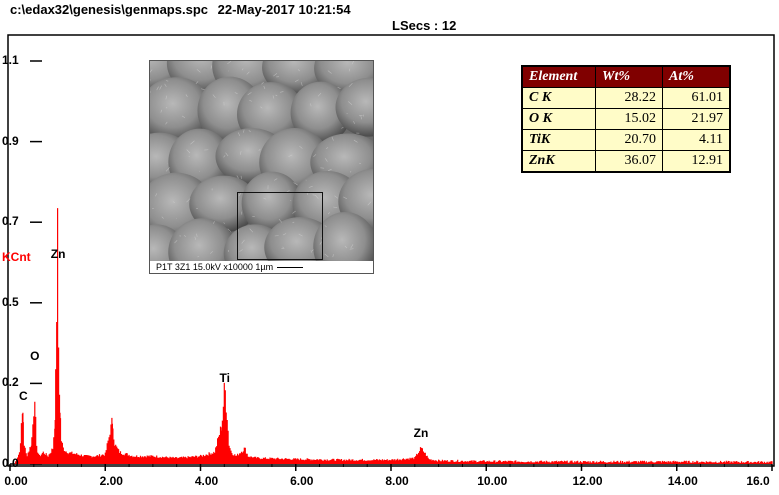  What do you see at coordinates (23, 396) in the screenshot?
I see `peak-label: C` at bounding box center [23, 396].